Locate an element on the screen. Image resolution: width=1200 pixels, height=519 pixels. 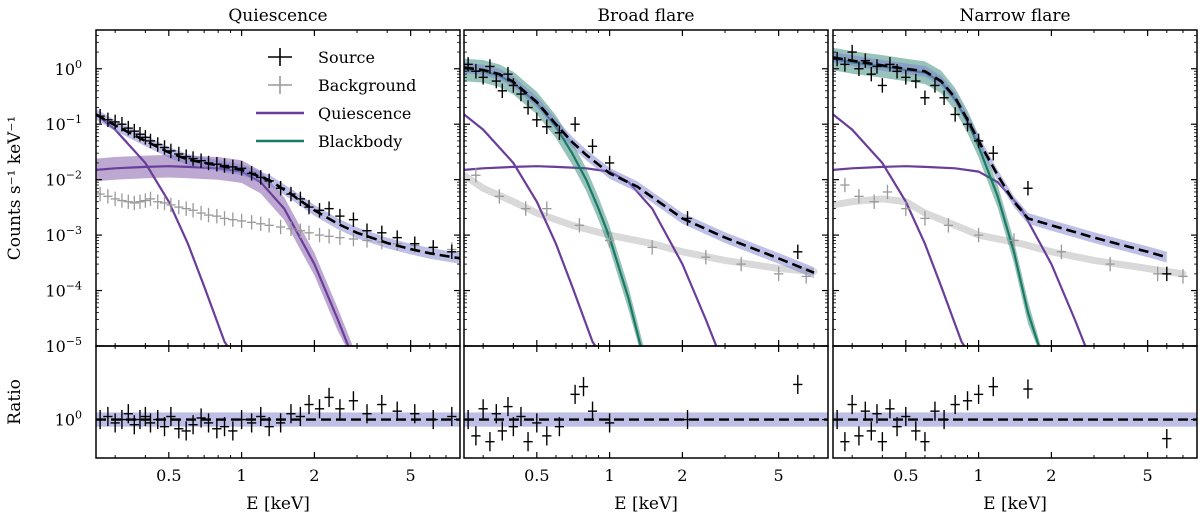
y-tick-label: 10⁻⁴ is located at coordinates (63, 290).